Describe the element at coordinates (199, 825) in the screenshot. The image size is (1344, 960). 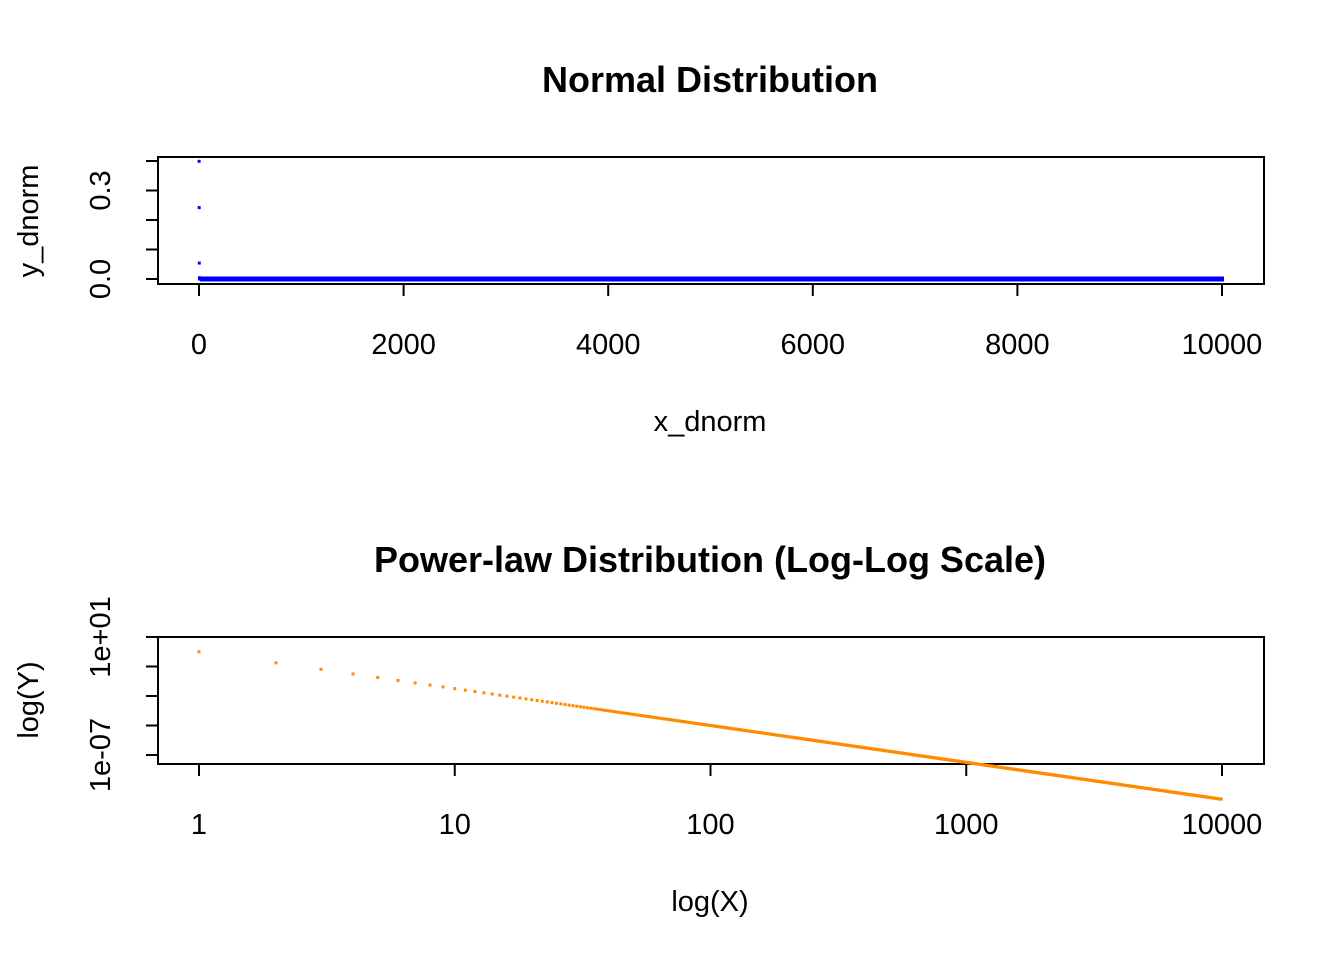
I see `power-law-x-tick-label: 1` at that location.